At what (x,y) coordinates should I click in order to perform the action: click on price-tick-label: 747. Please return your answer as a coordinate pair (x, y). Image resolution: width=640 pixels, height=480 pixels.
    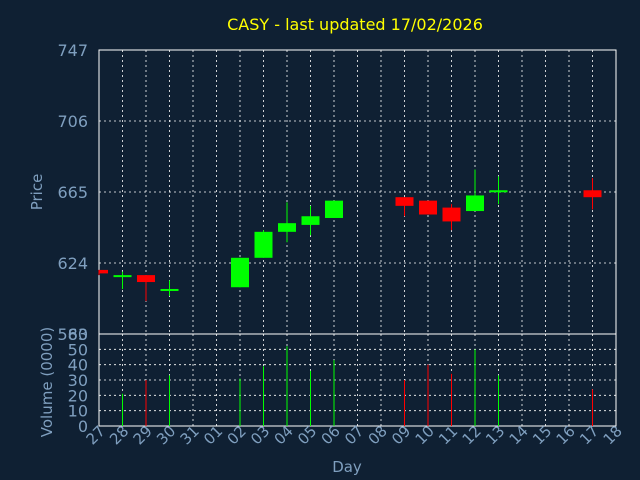
    Looking at the image, I should click on (72, 50).